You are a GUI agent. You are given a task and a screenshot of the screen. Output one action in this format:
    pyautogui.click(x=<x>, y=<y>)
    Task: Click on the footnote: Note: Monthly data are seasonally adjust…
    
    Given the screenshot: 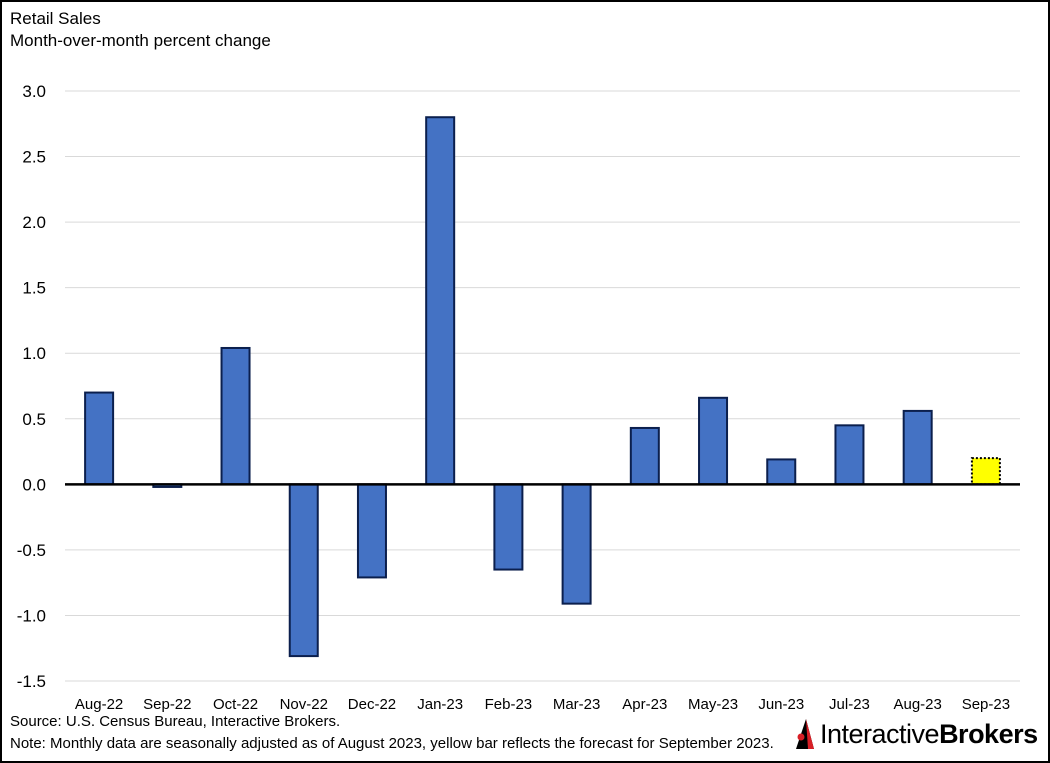 What is the action you would take?
    pyautogui.click(x=392, y=743)
    